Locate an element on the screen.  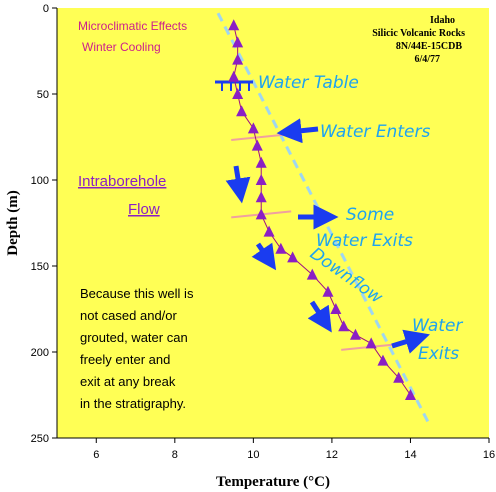
site-well-id: 8N/44E-15CDB is located at coordinates (429, 46).